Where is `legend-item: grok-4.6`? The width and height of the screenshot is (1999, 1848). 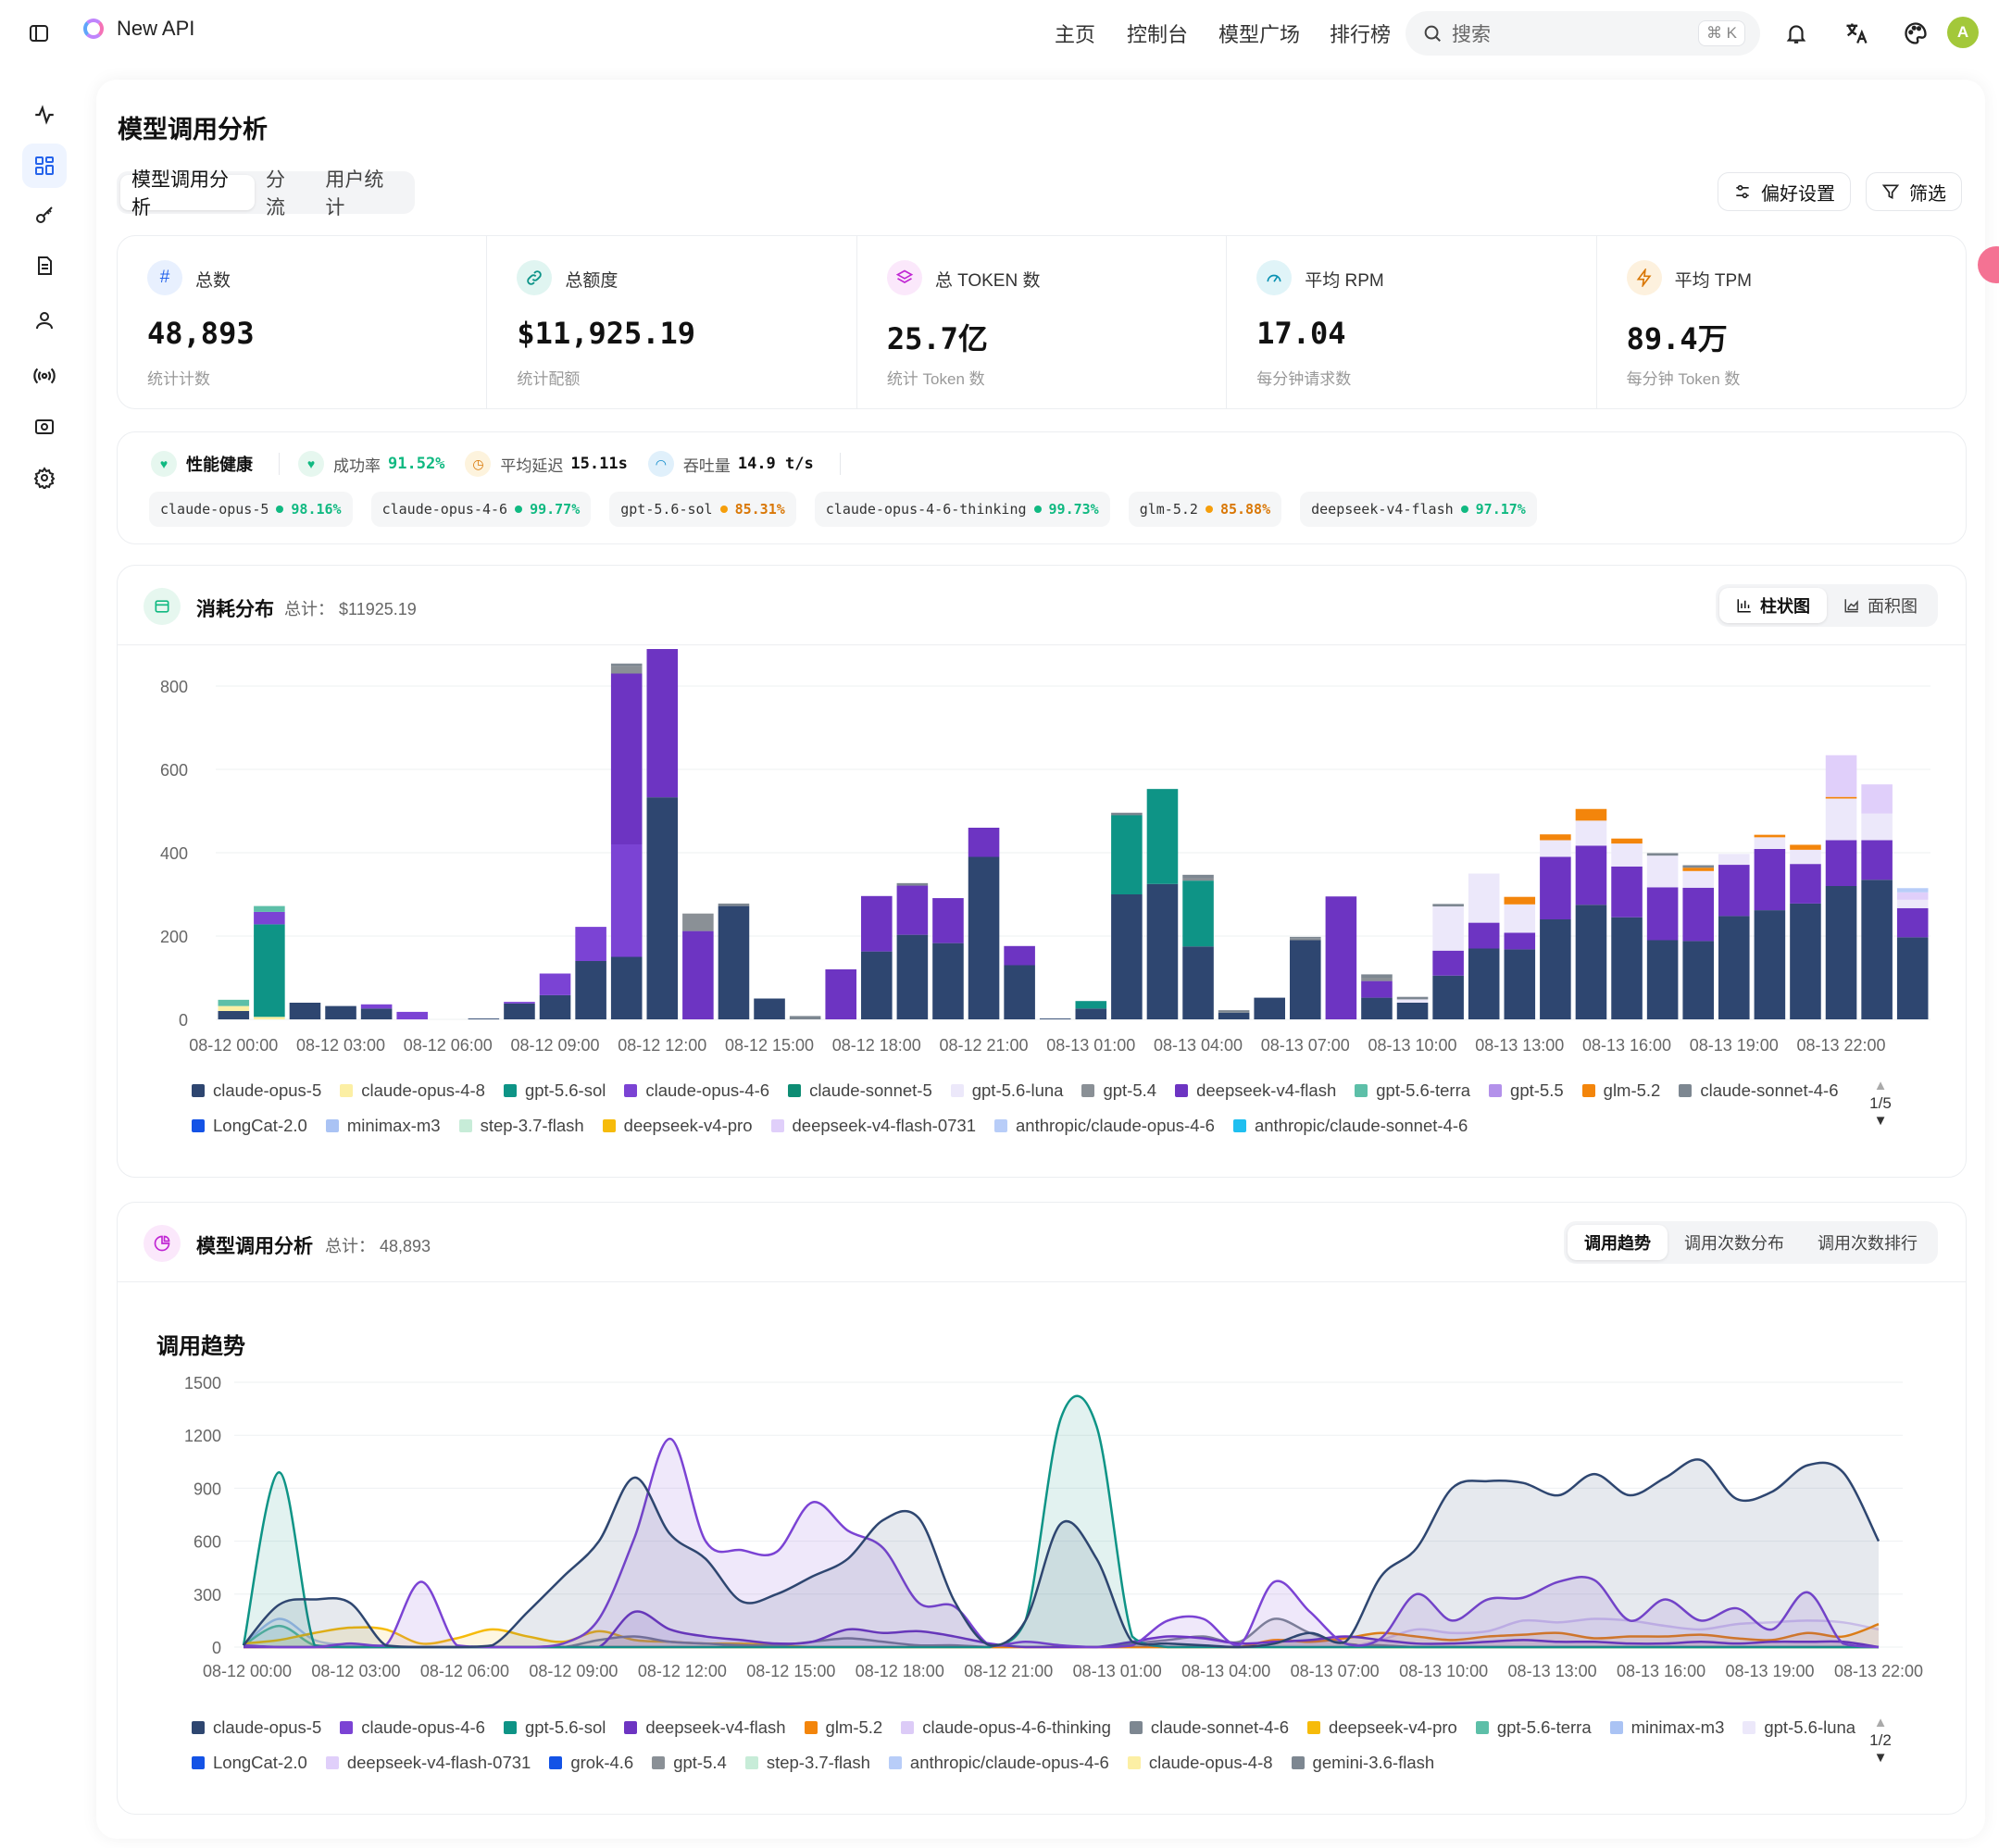
legend-item: grok-4.6 is located at coordinates (591, 1763).